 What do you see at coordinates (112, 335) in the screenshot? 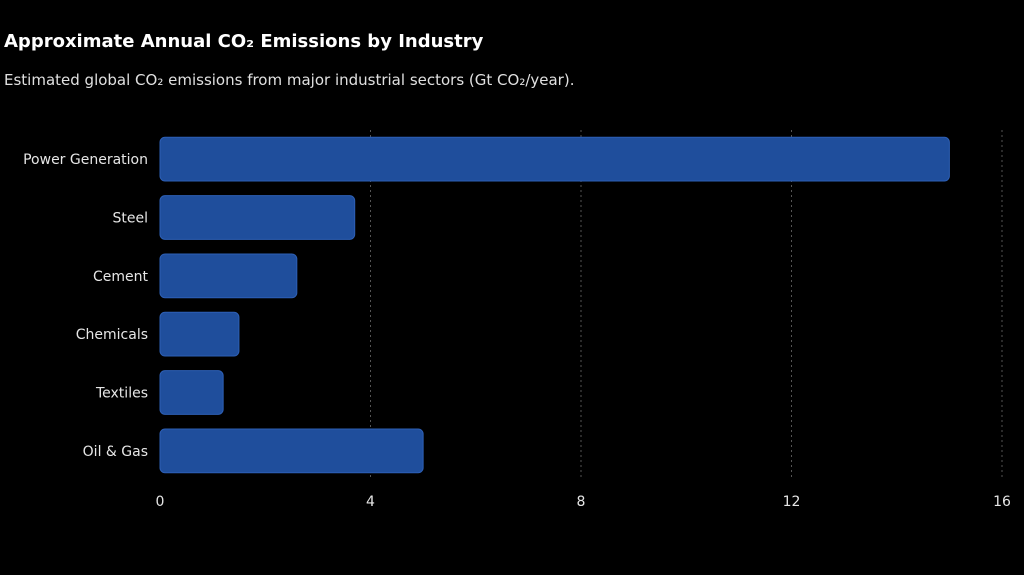
I see `category-label: Chemicals` at bounding box center [112, 335].